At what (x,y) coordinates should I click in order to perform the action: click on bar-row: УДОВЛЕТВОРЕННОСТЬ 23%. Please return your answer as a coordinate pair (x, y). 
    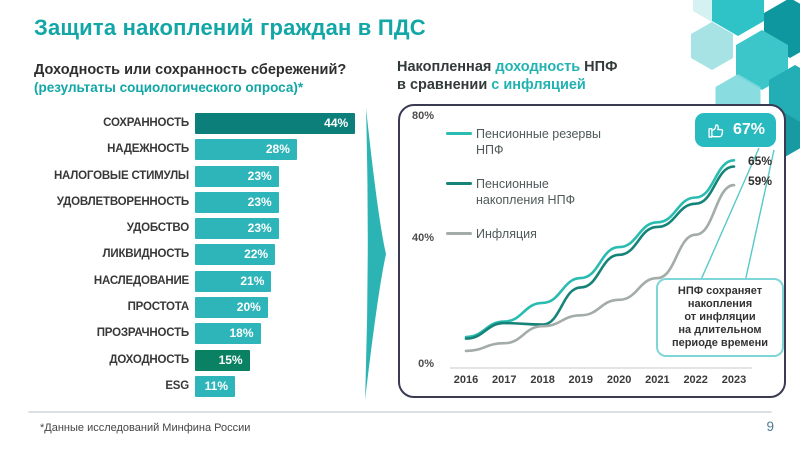
    Looking at the image, I should click on (199, 202).